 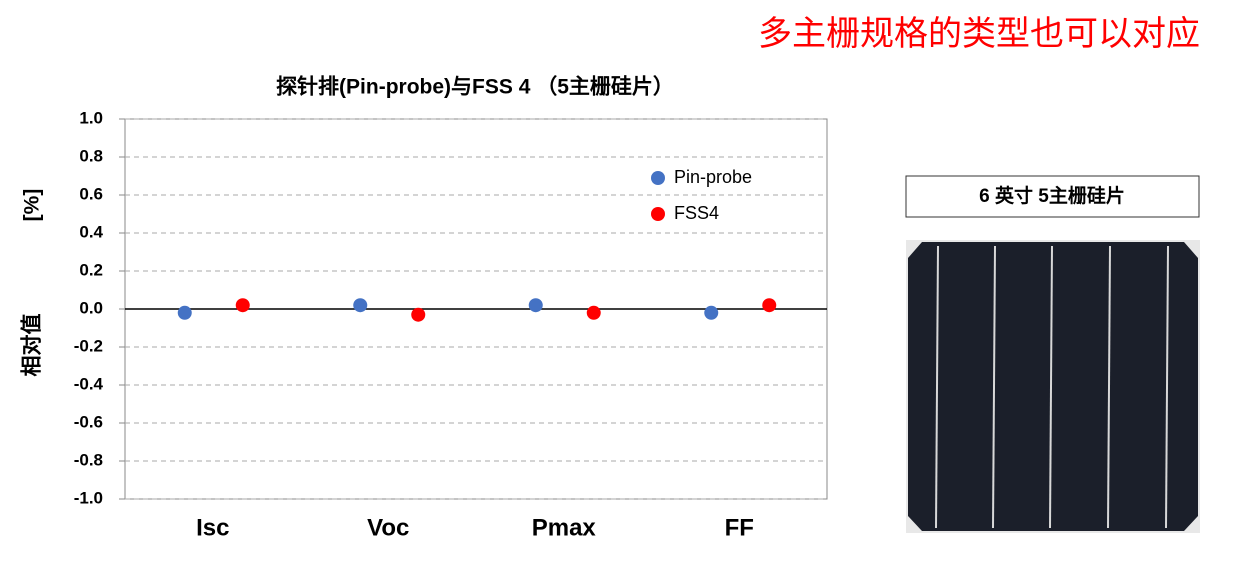 What do you see at coordinates (88, 497) in the screenshot?
I see `y-tick-label: -1.0` at bounding box center [88, 497].